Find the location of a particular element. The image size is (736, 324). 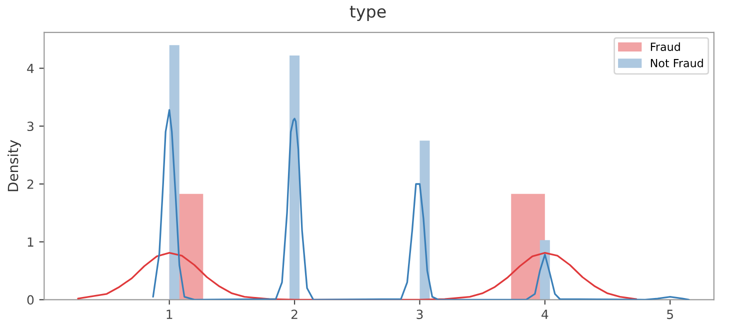

y-tick-label: 4 is located at coordinates (30, 69).